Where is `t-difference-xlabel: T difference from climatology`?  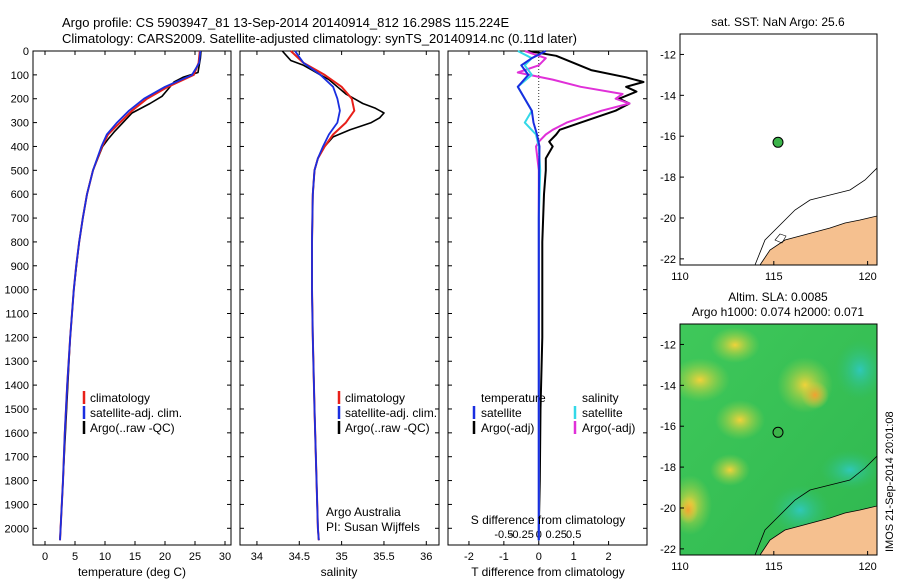
t-difference-xlabel: T difference from climatology is located at coordinates (548, 572).